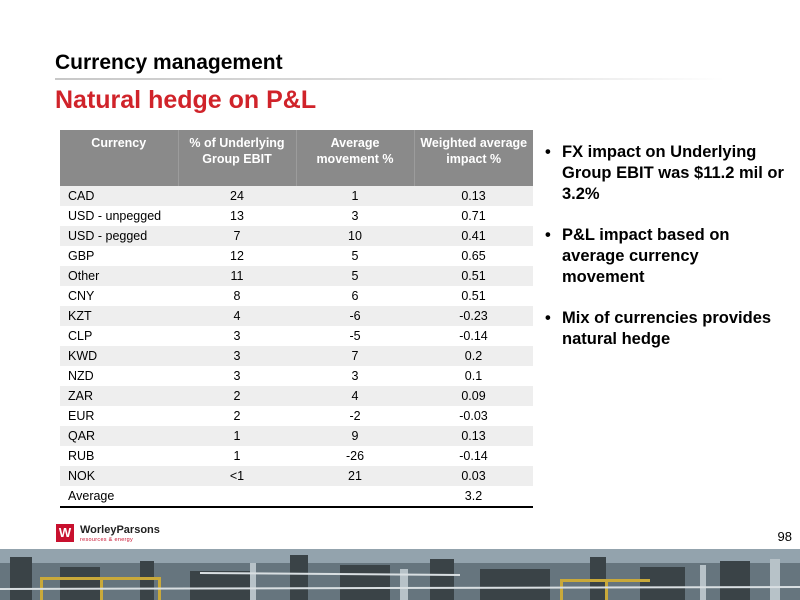  What do you see at coordinates (473, 216) in the screenshot?
I see `cell-weighted-impact: 0.71` at bounding box center [473, 216].